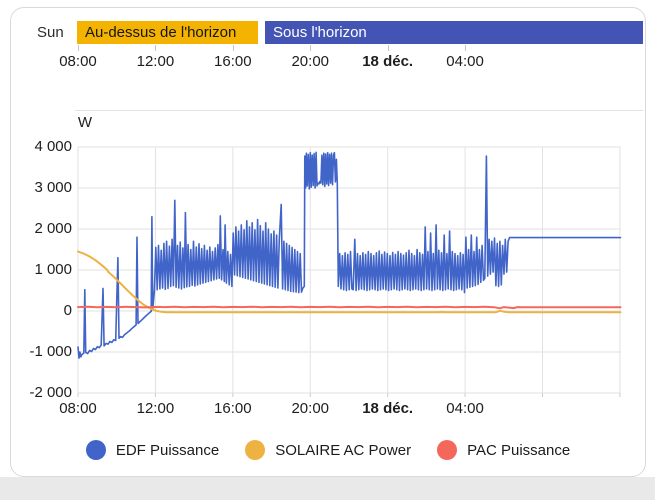  What do you see at coordinates (310, 408) in the screenshot?
I see `x-axis-tick-label: 20:00` at bounding box center [310, 408].